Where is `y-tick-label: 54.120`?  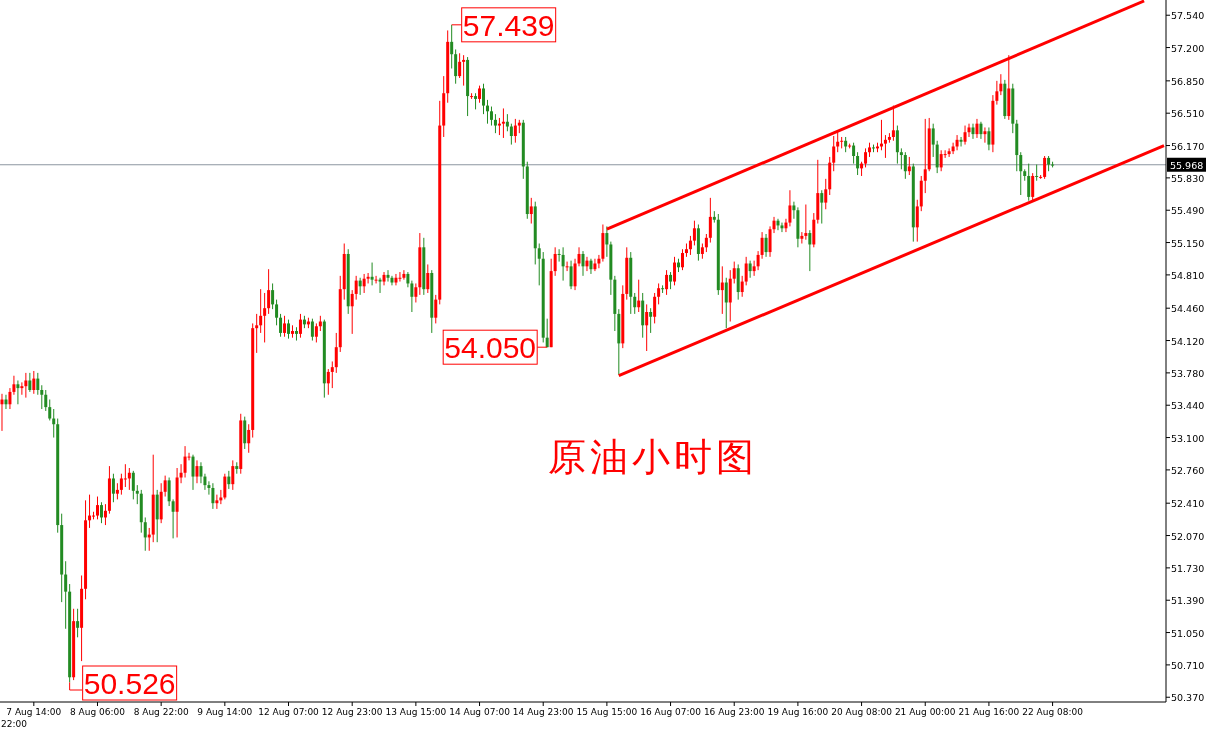
y-tick-label: 54.120 is located at coordinates (1188, 341).